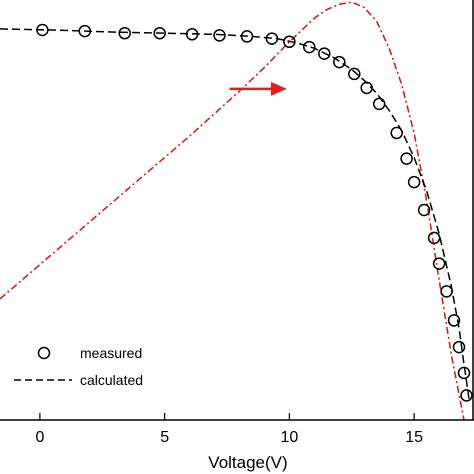 The width and height of the screenshot is (474, 474). What do you see at coordinates (247, 462) in the screenshot?
I see `x-axis-title: Voltage(V)` at bounding box center [247, 462].